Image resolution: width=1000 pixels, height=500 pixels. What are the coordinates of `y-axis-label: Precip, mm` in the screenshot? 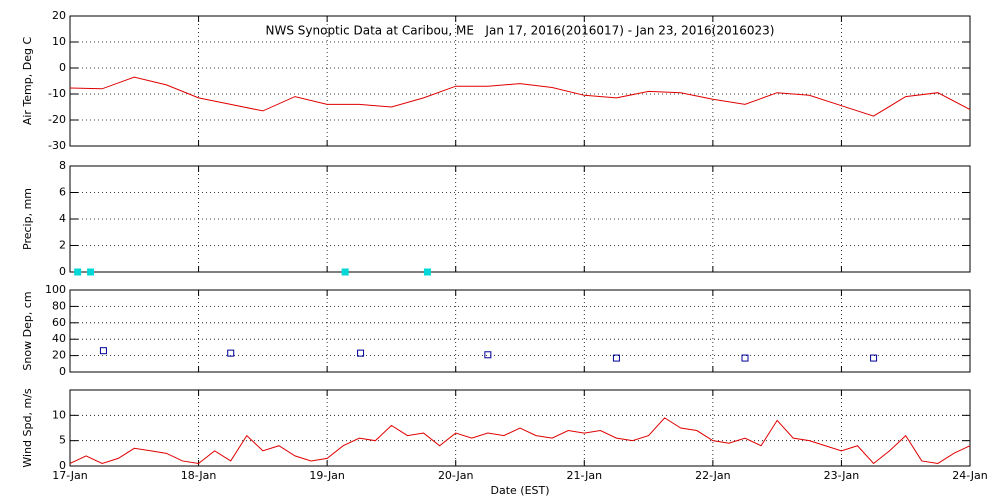 It's located at (27, 219).